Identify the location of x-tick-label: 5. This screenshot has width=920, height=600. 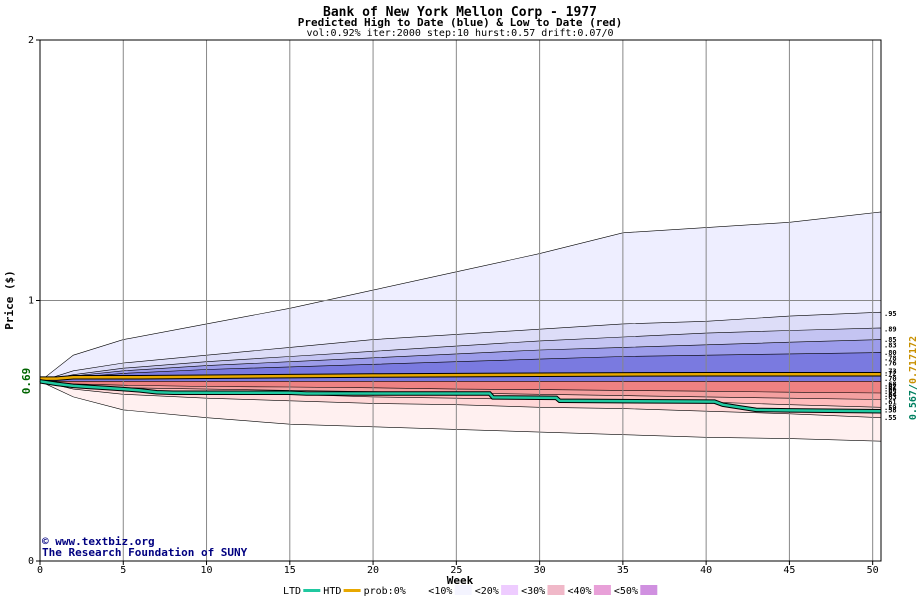
(123, 570).